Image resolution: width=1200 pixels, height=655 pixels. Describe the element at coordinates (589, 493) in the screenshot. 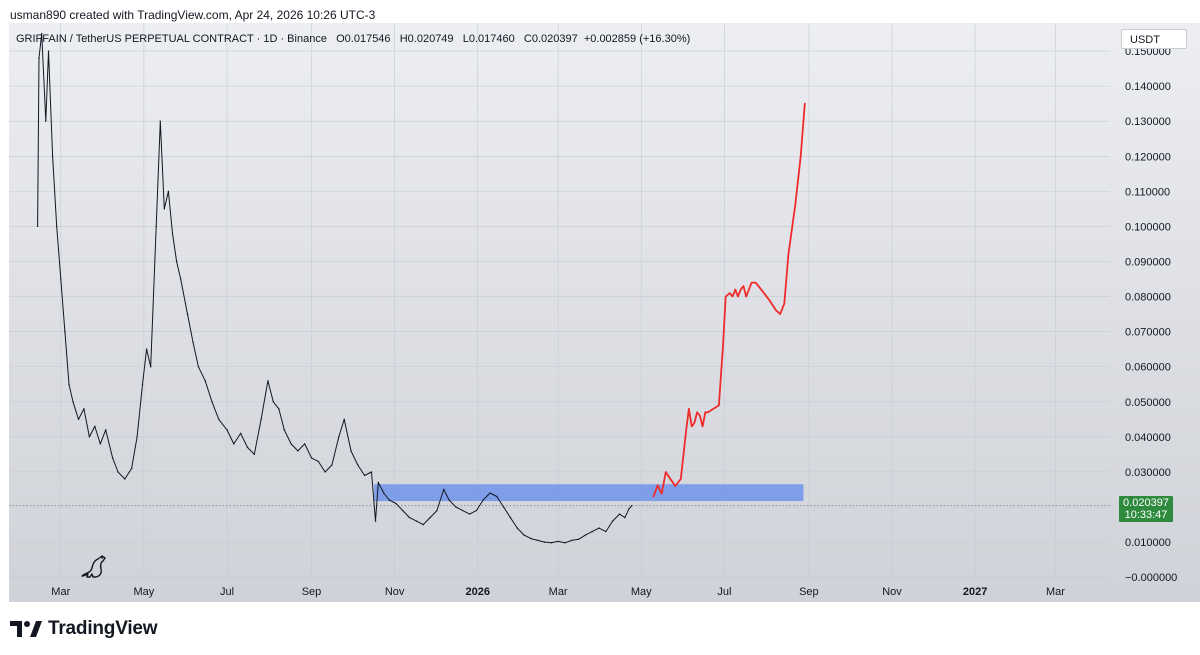

I see `support-zone` at that location.